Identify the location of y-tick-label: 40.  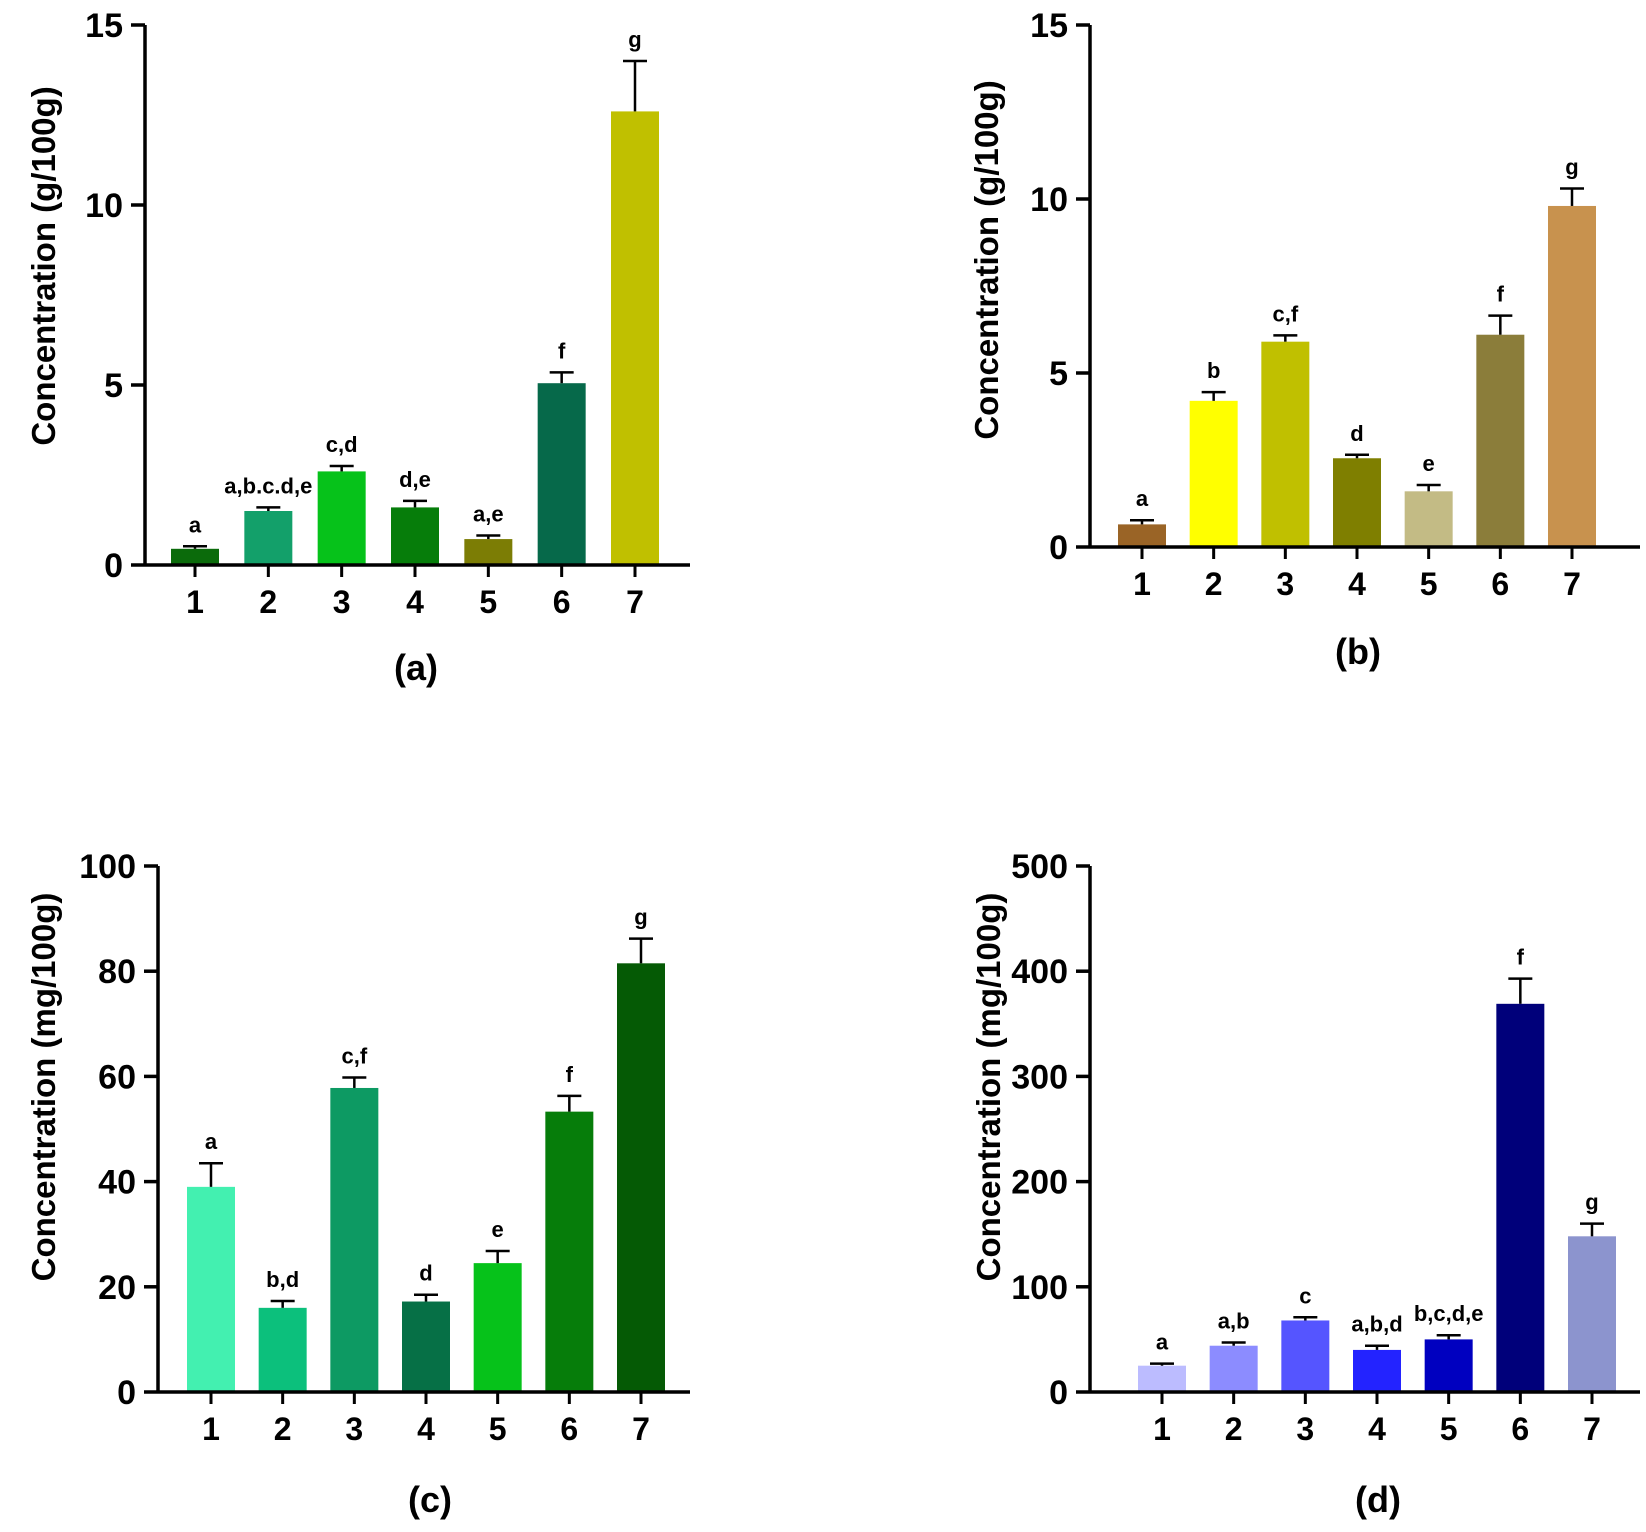
(117, 1183).